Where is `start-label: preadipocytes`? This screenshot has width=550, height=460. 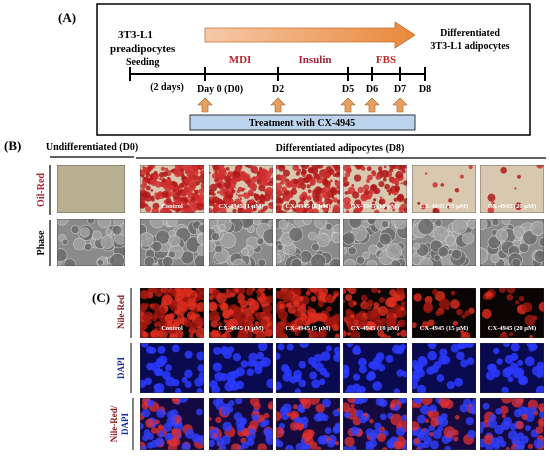
start-label: preadipocytes is located at coordinates (143, 49).